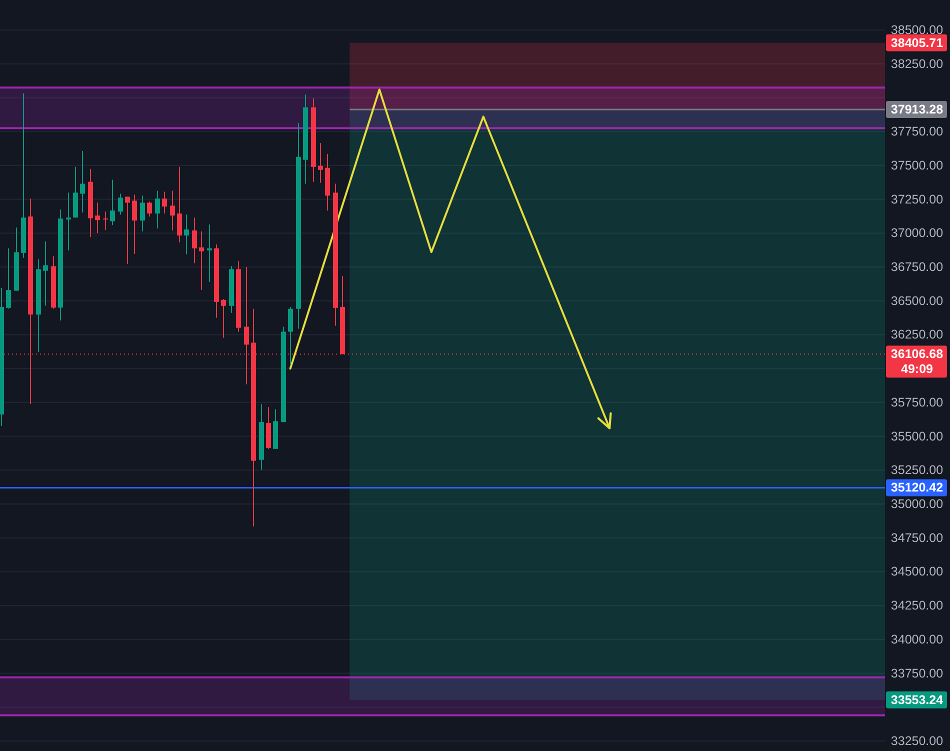 The height and width of the screenshot is (751, 950). I want to click on y-tick-label: 38250.00, so click(917, 63).